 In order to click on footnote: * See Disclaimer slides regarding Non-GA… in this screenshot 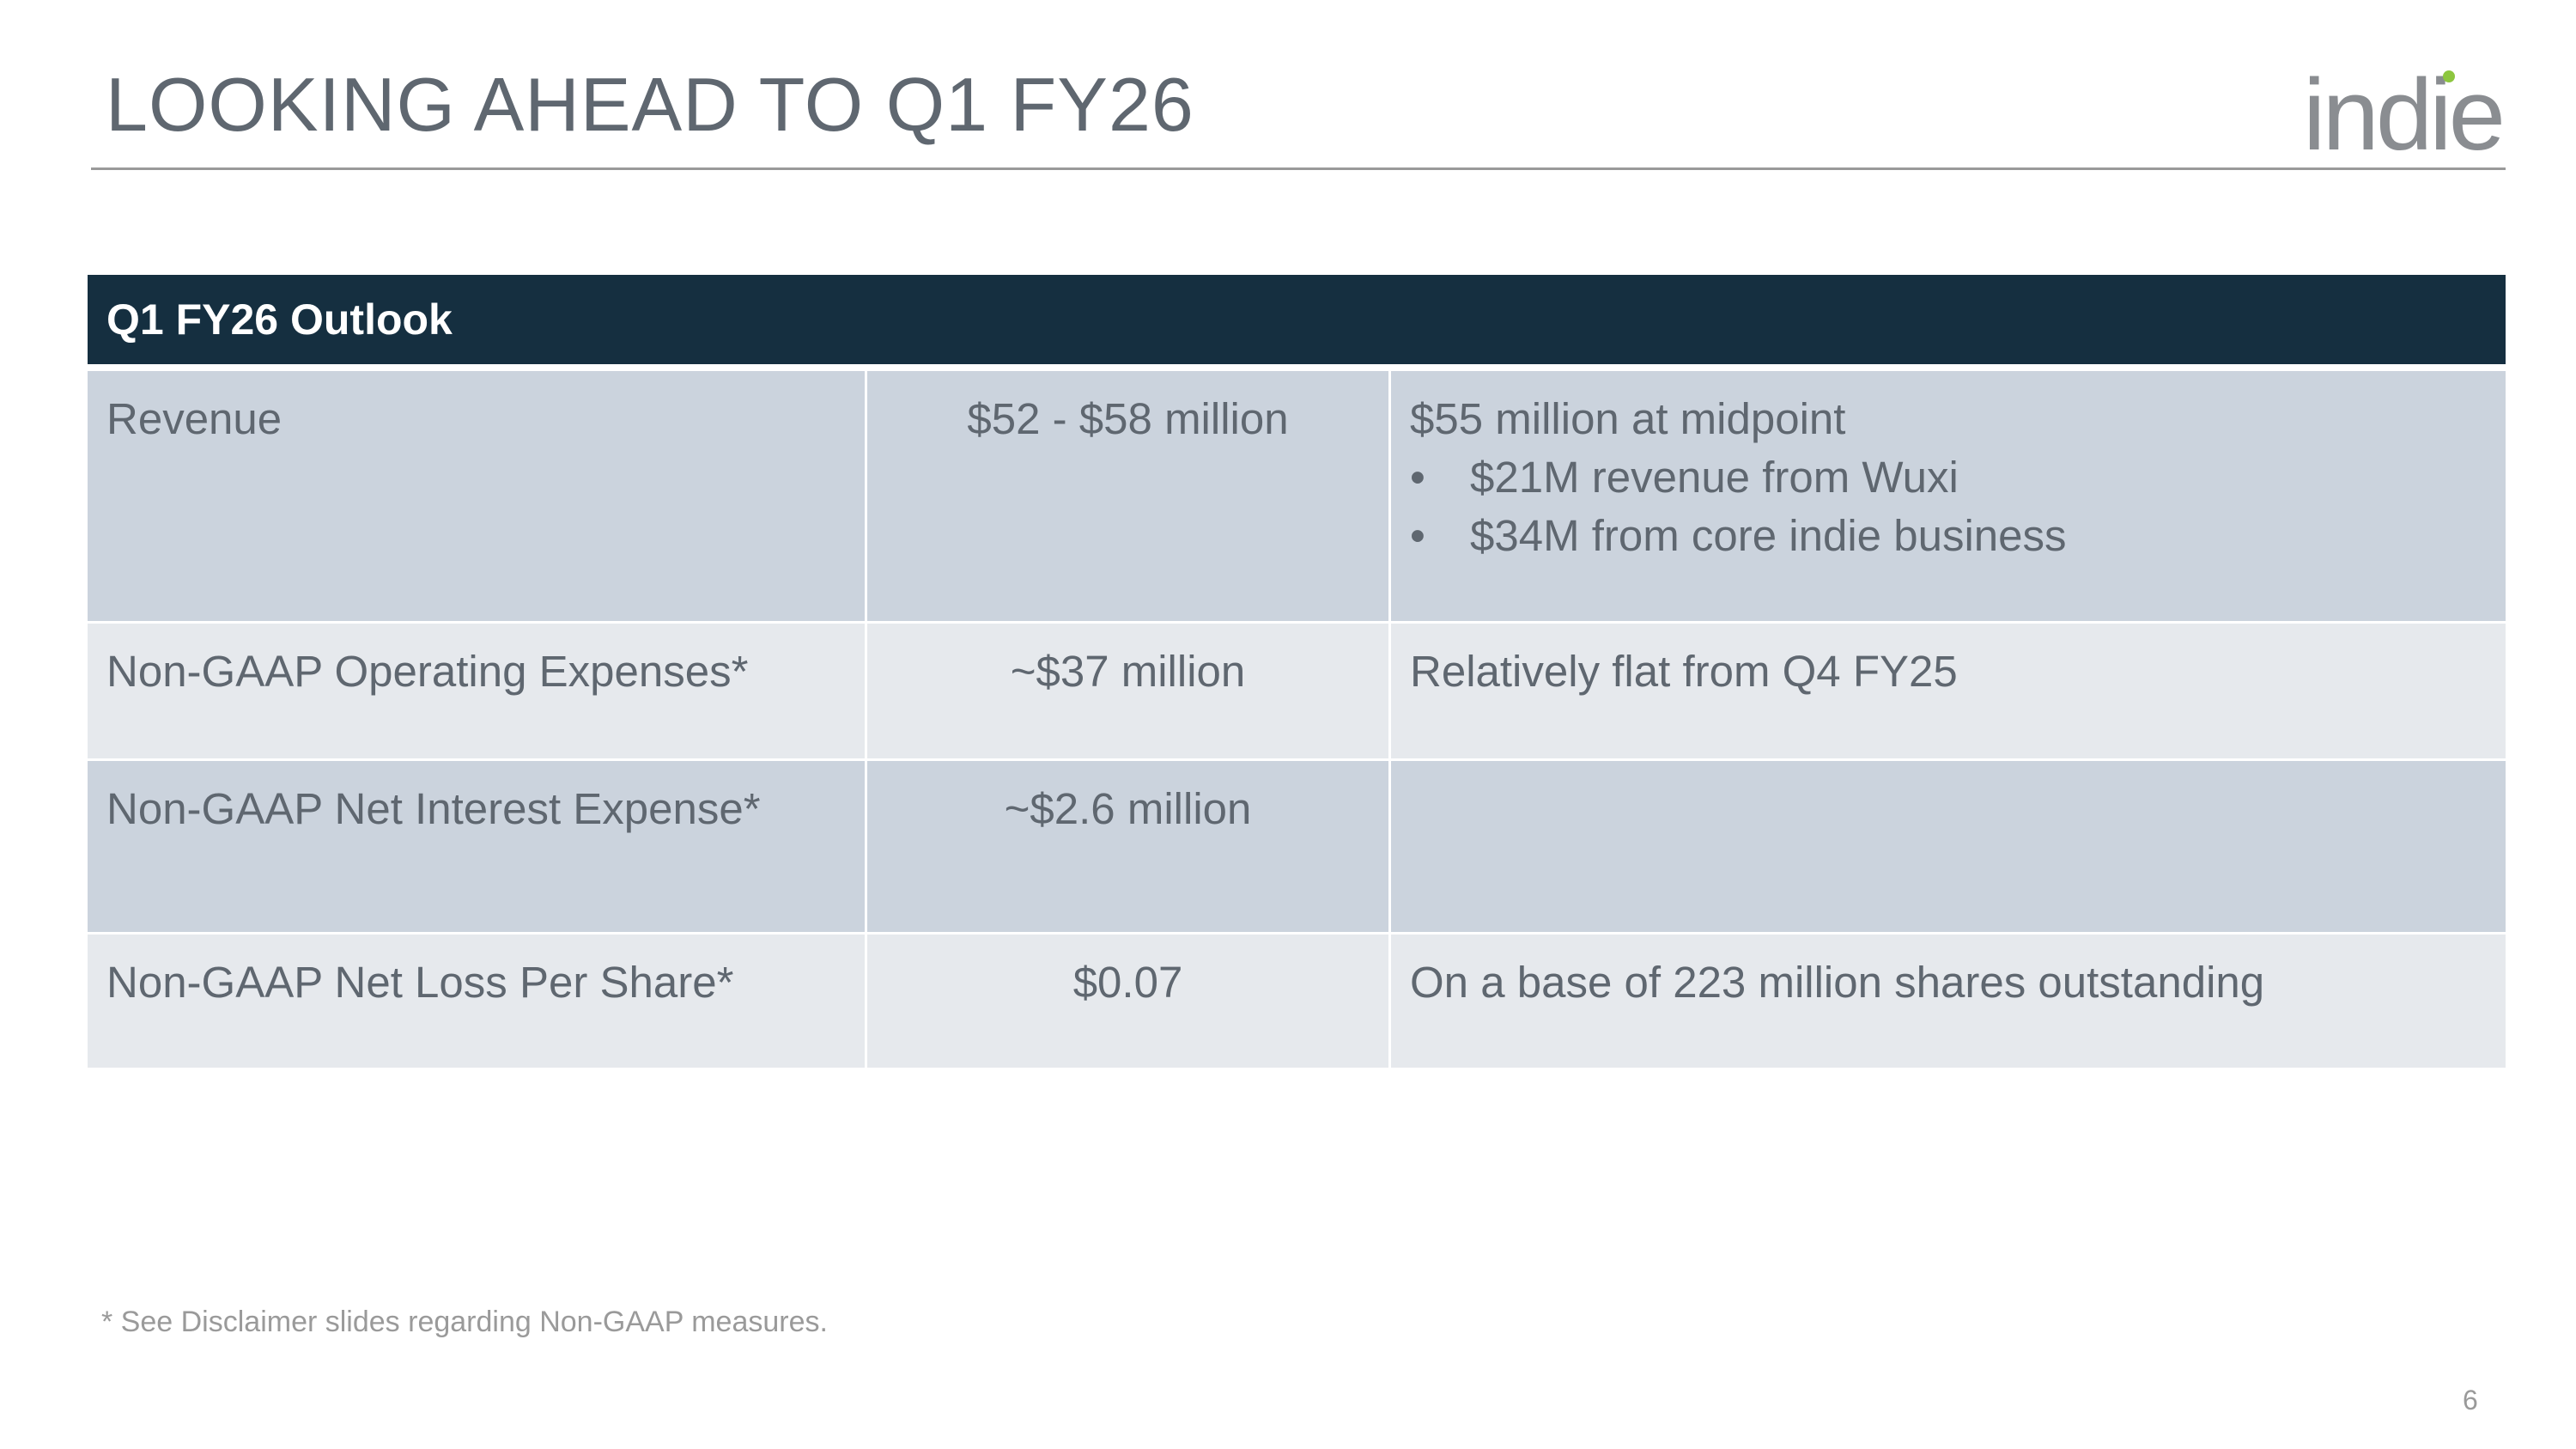, I will do `click(464, 1322)`.